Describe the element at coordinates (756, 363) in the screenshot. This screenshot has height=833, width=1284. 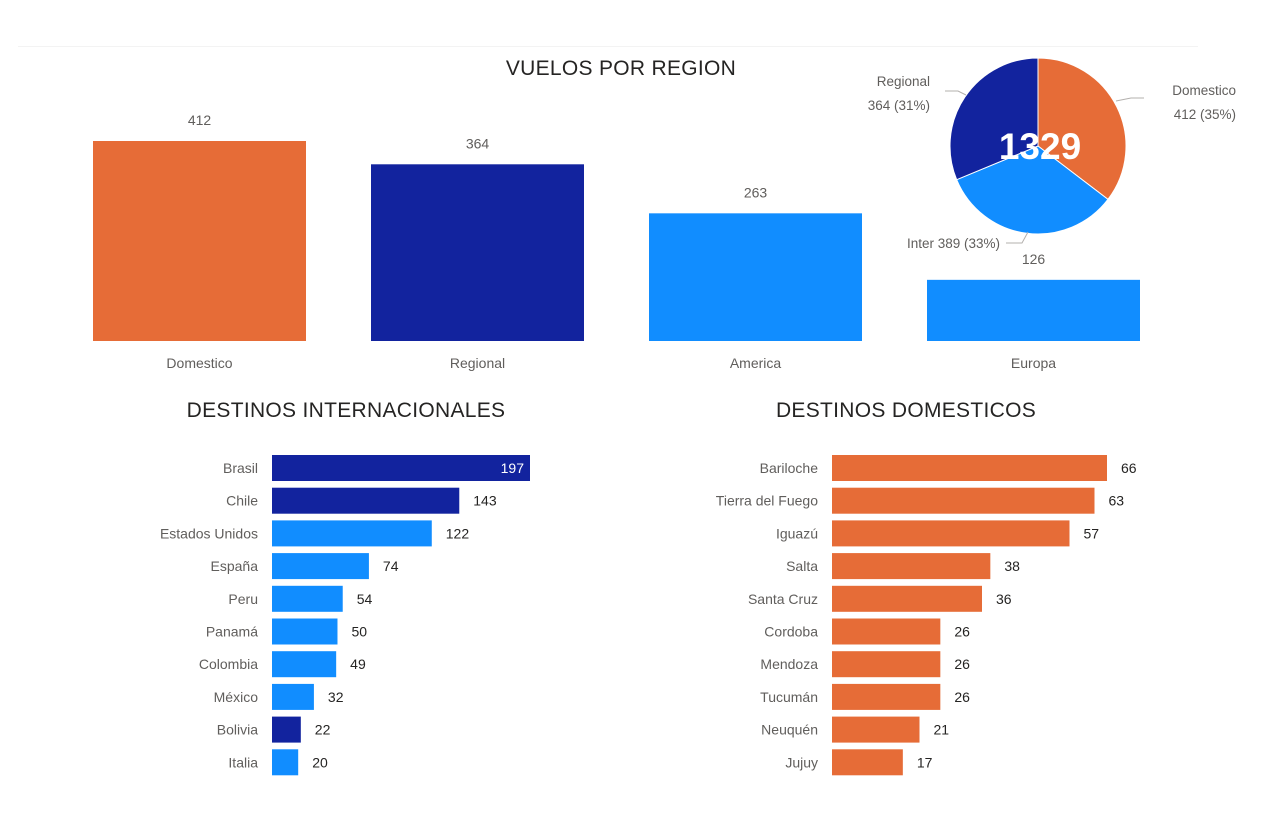
I see `x-tick-label-america: America` at that location.